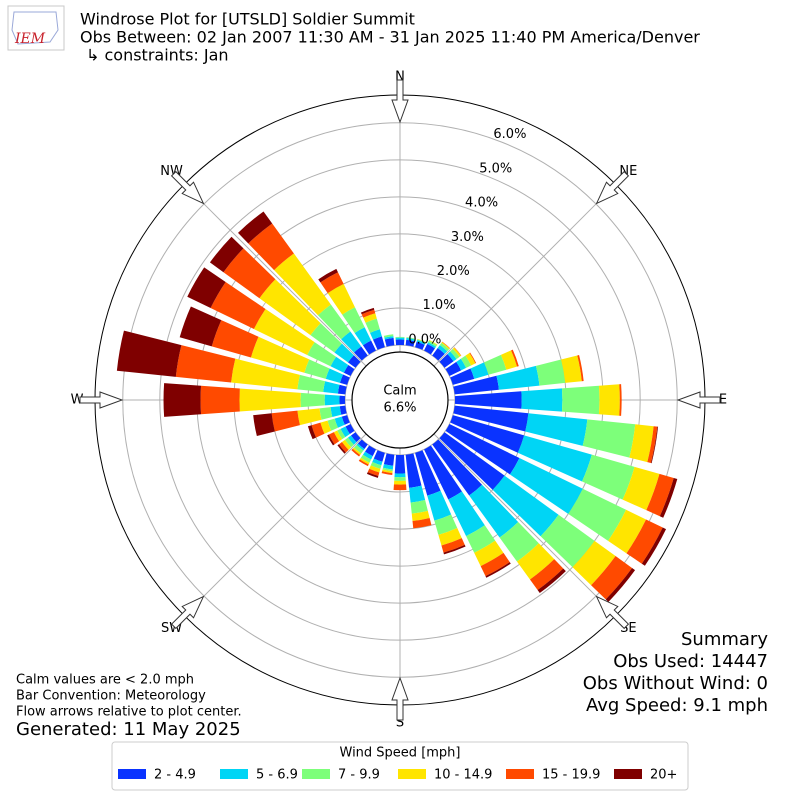 The height and width of the screenshot is (800, 800). What do you see at coordinates (30, 39) in the screenshot?
I see `logo-text: IEM` at bounding box center [30, 39].